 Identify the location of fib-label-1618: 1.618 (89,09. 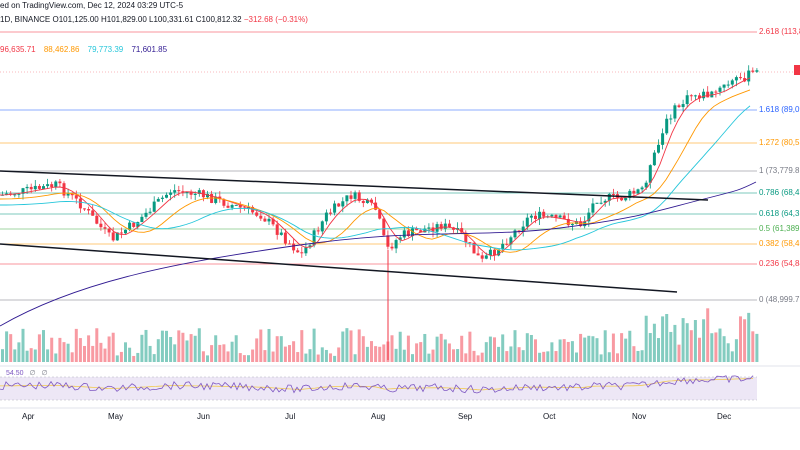
(779, 109).